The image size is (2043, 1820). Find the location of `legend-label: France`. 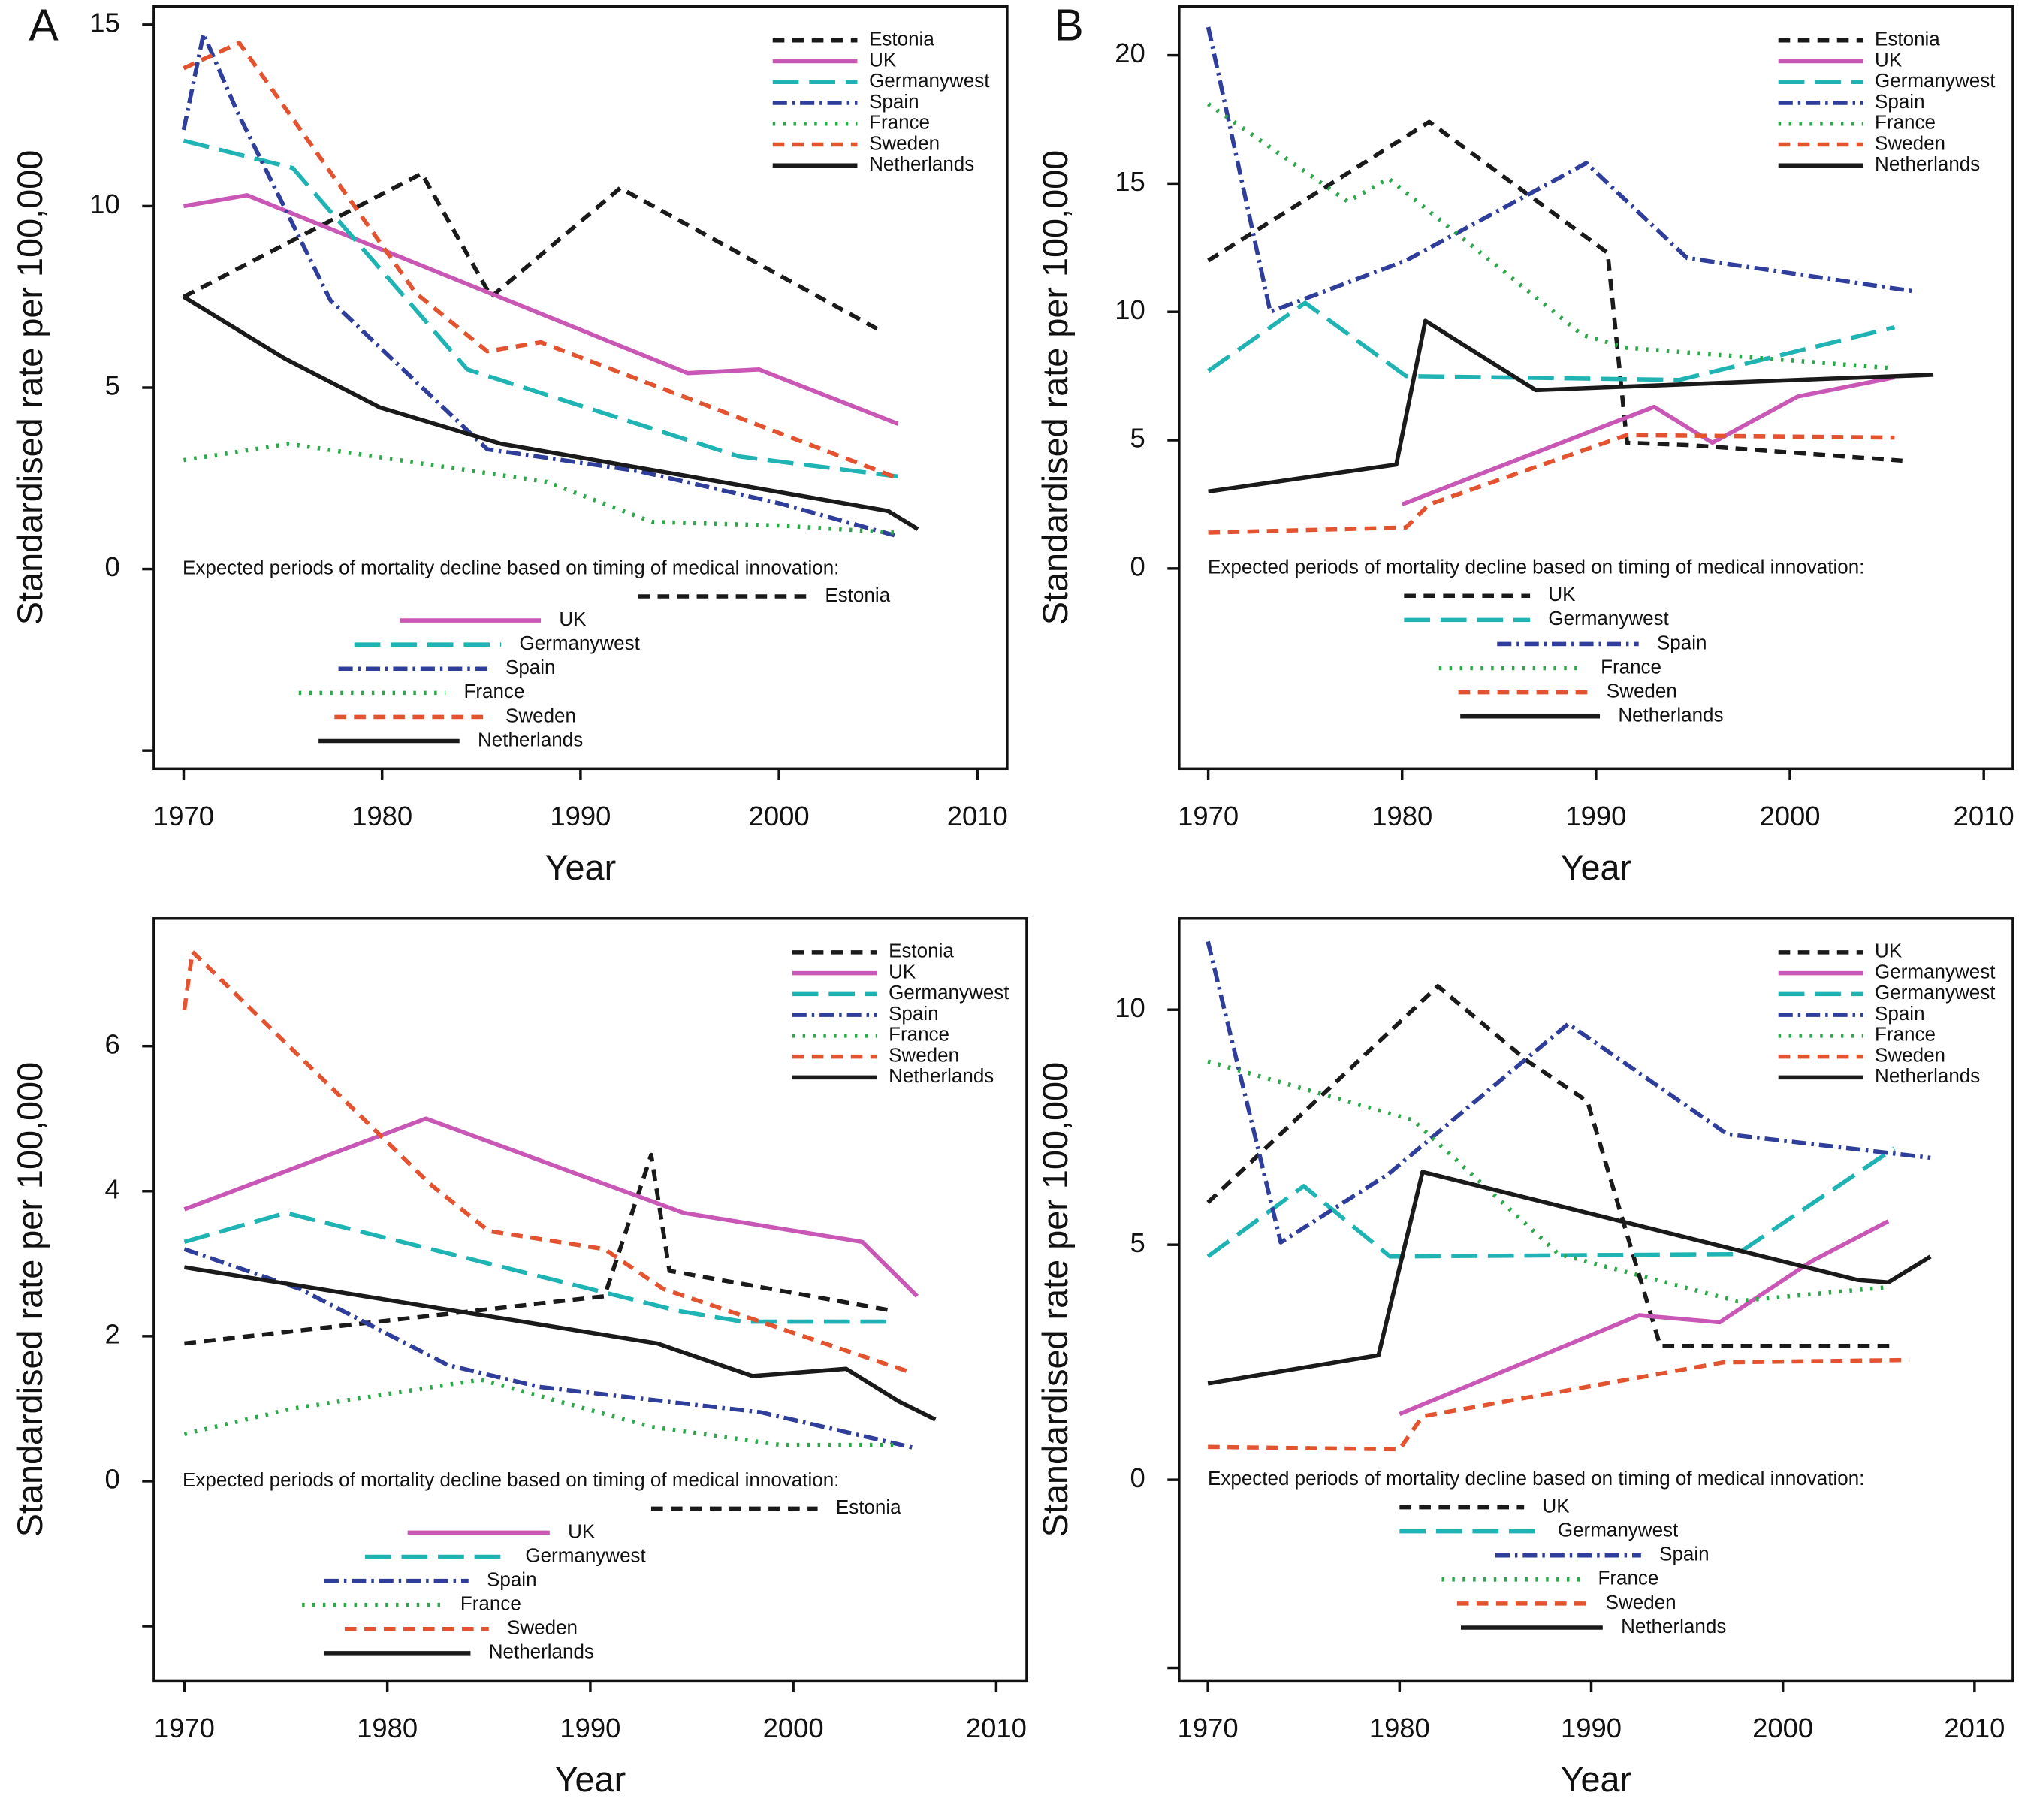

legend-label: France is located at coordinates (919, 1034).